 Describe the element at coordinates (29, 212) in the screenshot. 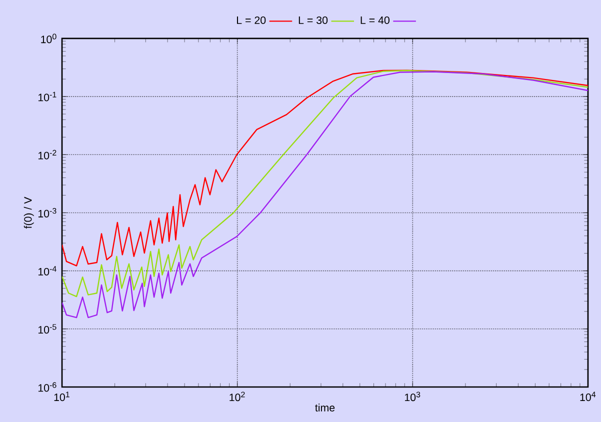

I see `y-axis-title: f(0) / V` at that location.